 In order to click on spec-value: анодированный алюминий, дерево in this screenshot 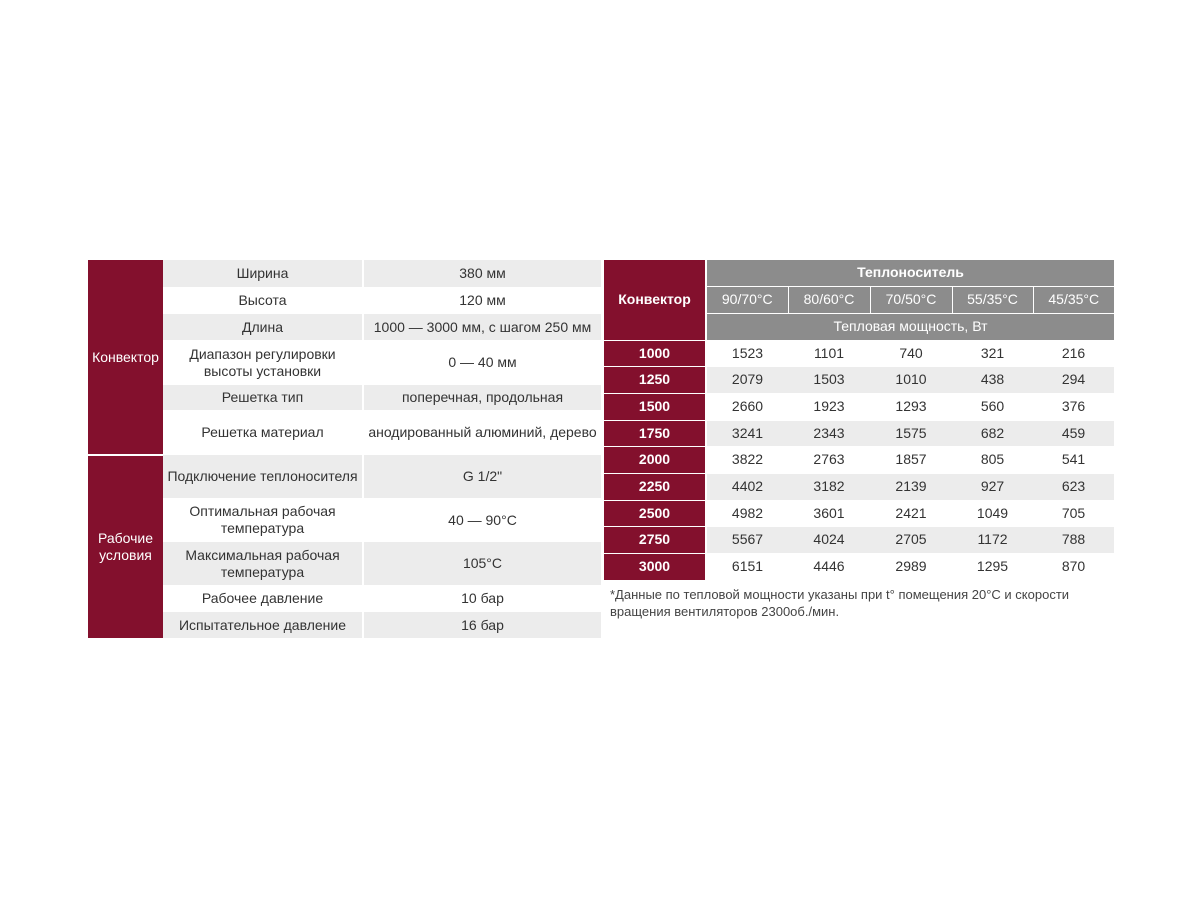, I will do `click(482, 432)`.